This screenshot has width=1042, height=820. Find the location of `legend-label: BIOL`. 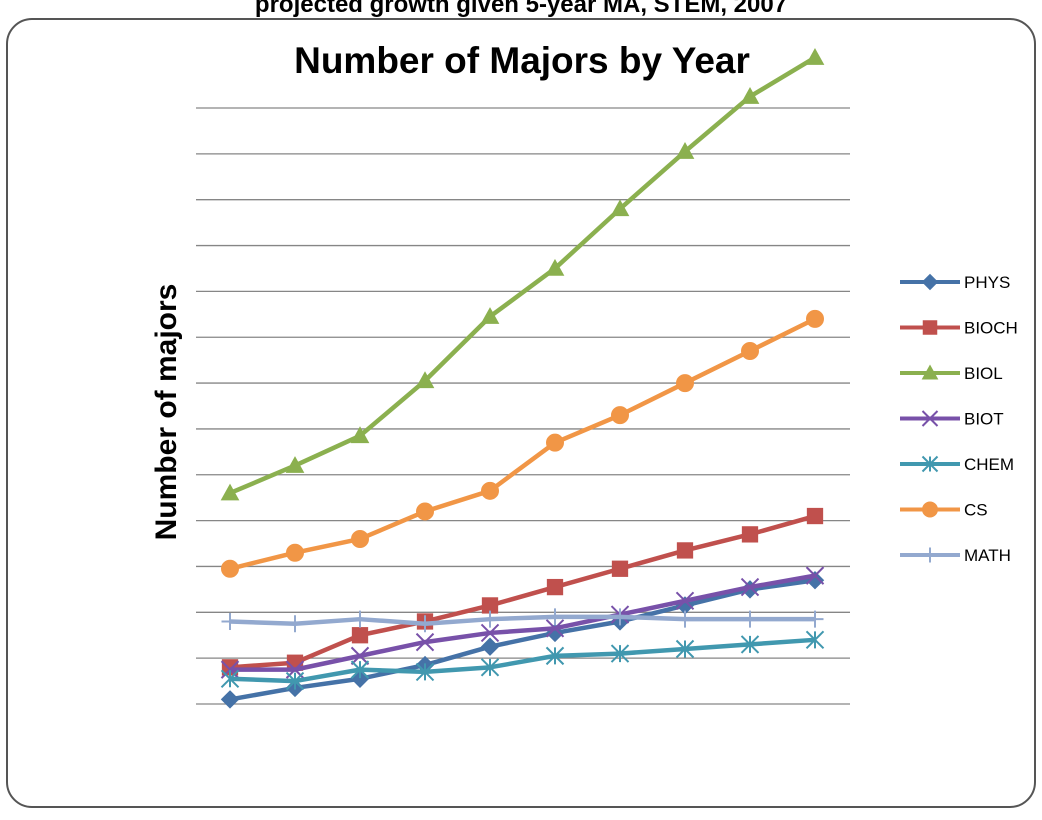

legend-label: BIOL is located at coordinates (983, 373).